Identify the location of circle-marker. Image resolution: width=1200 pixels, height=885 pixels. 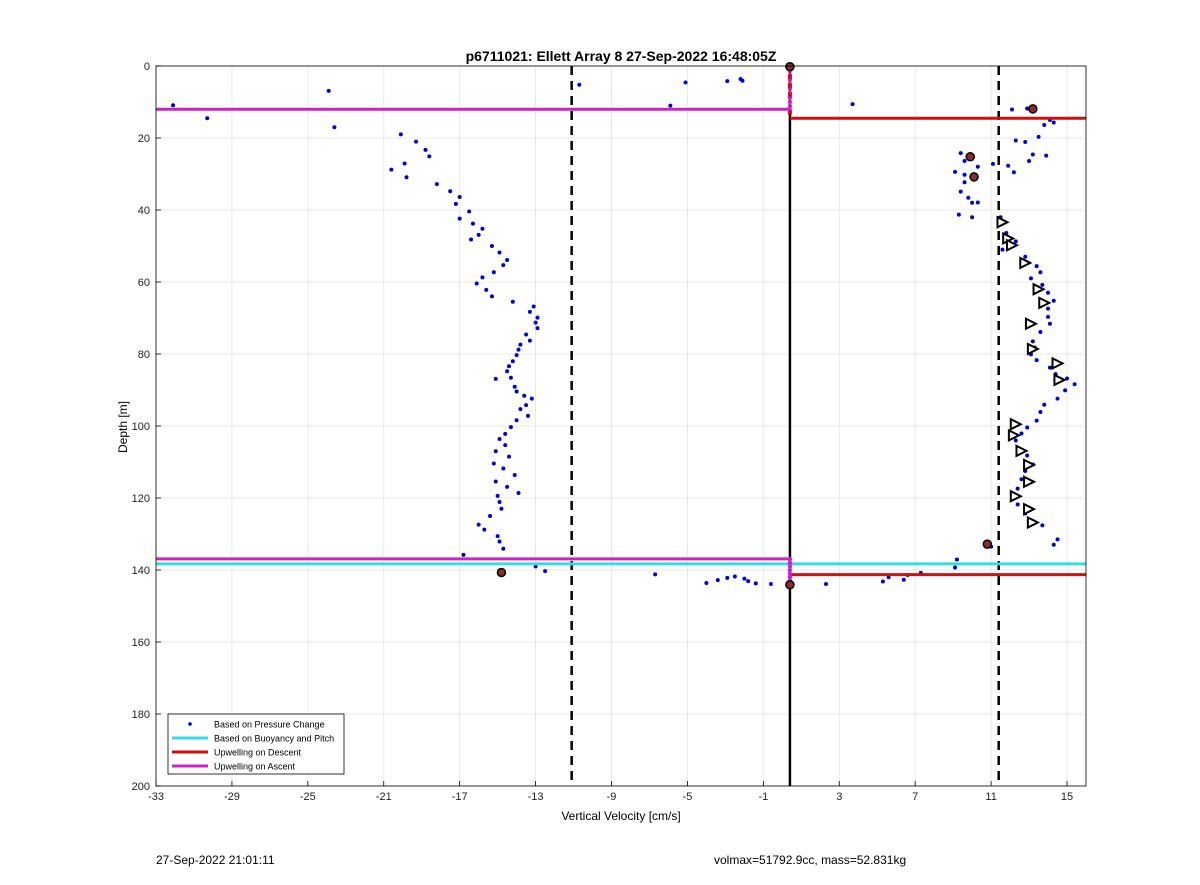
(501, 572).